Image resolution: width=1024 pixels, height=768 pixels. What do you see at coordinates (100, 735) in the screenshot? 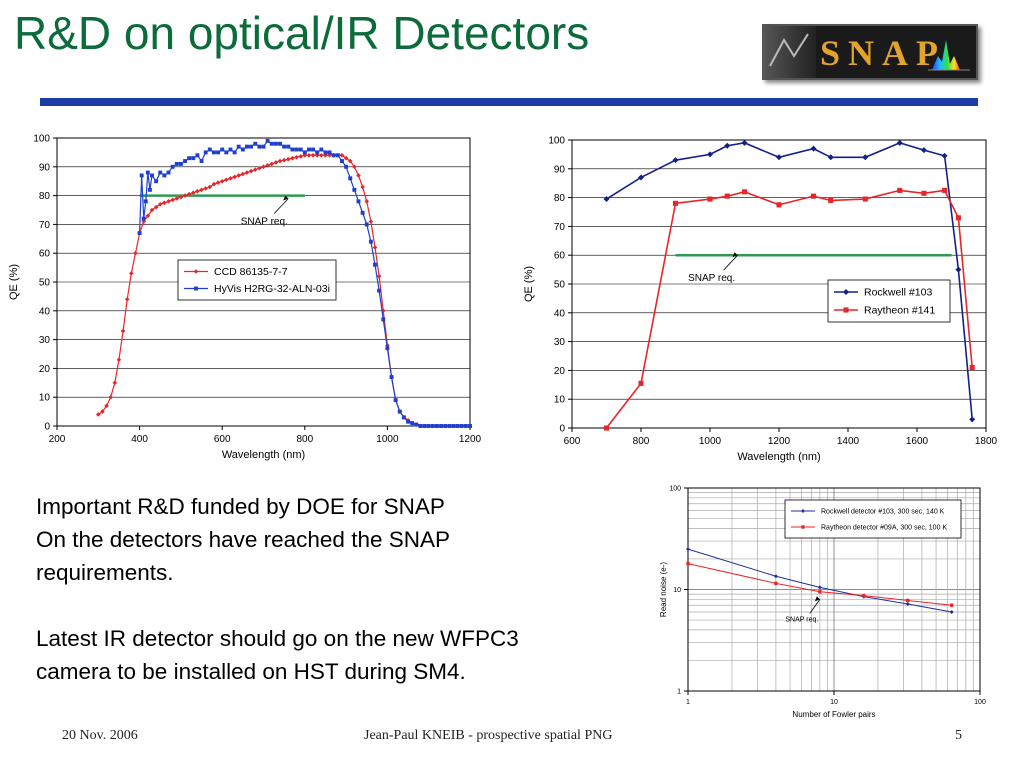
I see `footer-date: 20 Nov. 2006` at bounding box center [100, 735].